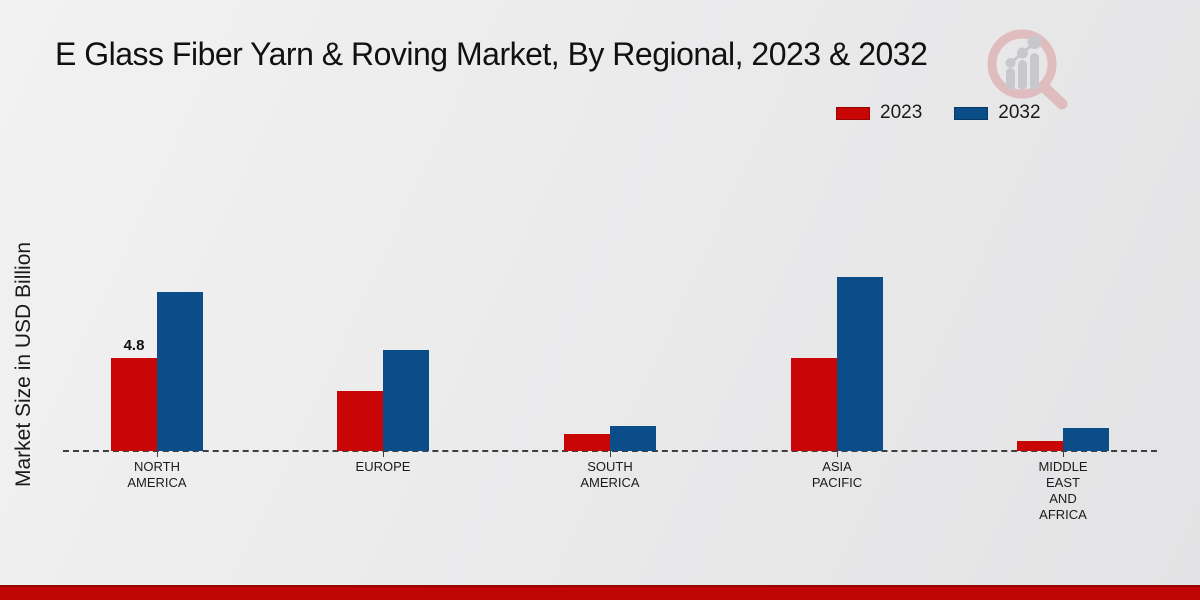  Describe the element at coordinates (837, 474) in the screenshot. I see `category-label: ASIA PACIFIC` at that location.